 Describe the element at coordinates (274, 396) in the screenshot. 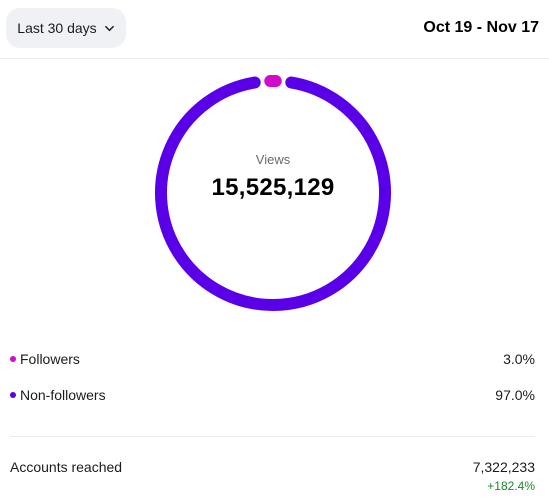

I see `legend-row-non-followers: Non-followers 97.0%` at that location.